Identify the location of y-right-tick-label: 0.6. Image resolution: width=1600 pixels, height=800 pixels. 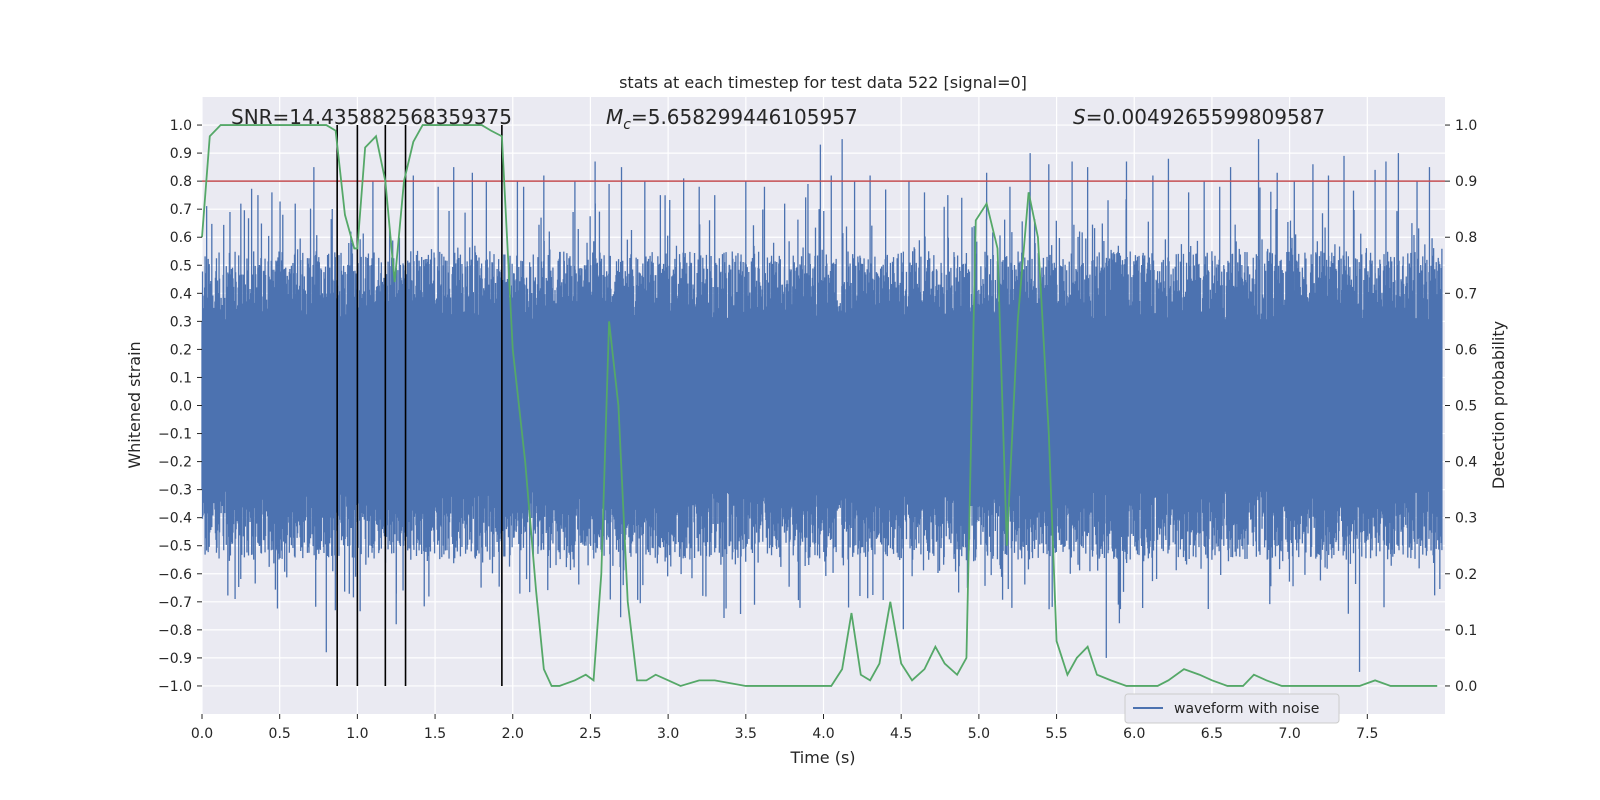
(1466, 350).